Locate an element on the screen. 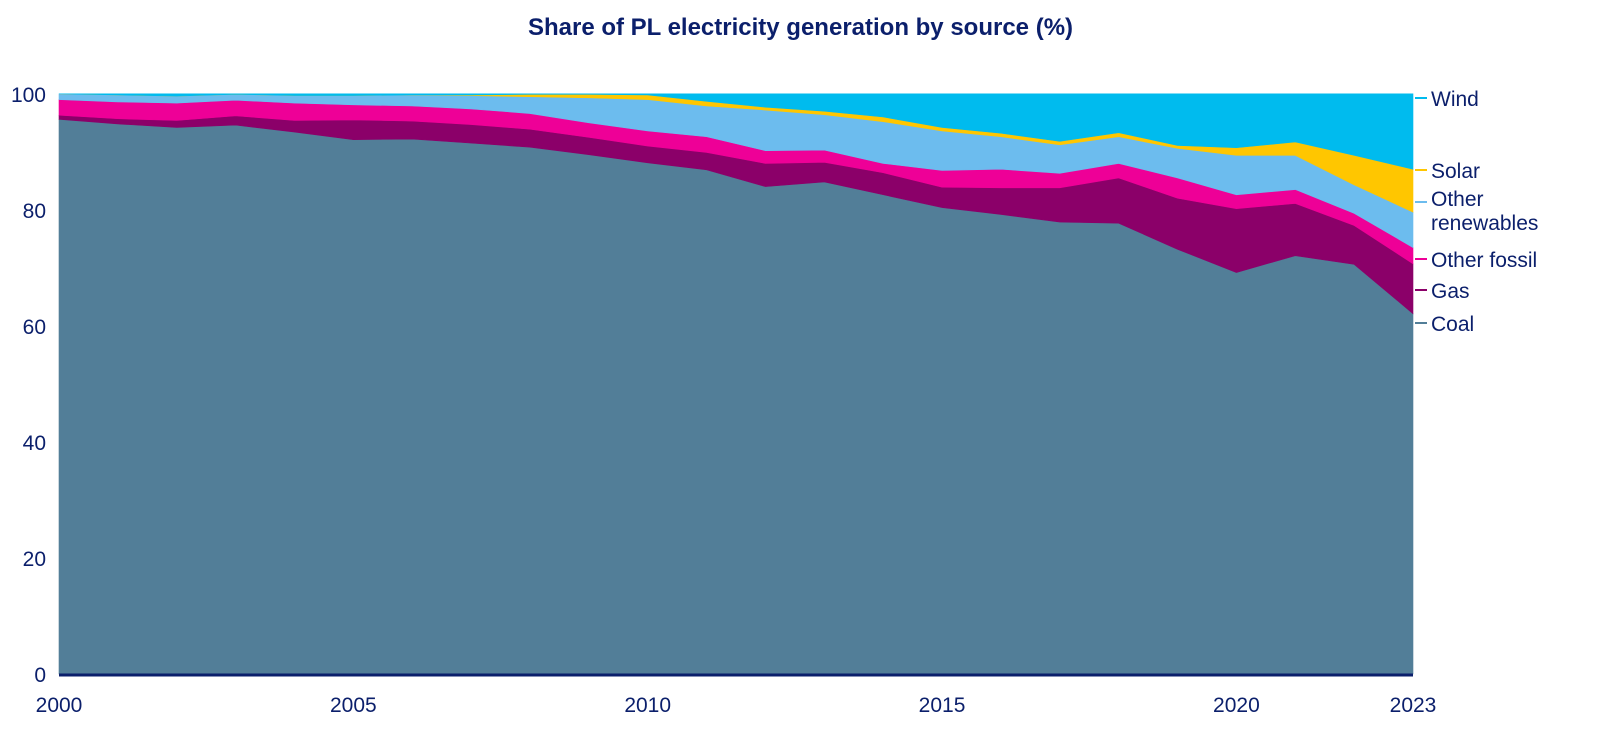 Image resolution: width=1601 pixels, height=739 pixels. legend-label-other-fossil: Other fossil is located at coordinates (1484, 260).